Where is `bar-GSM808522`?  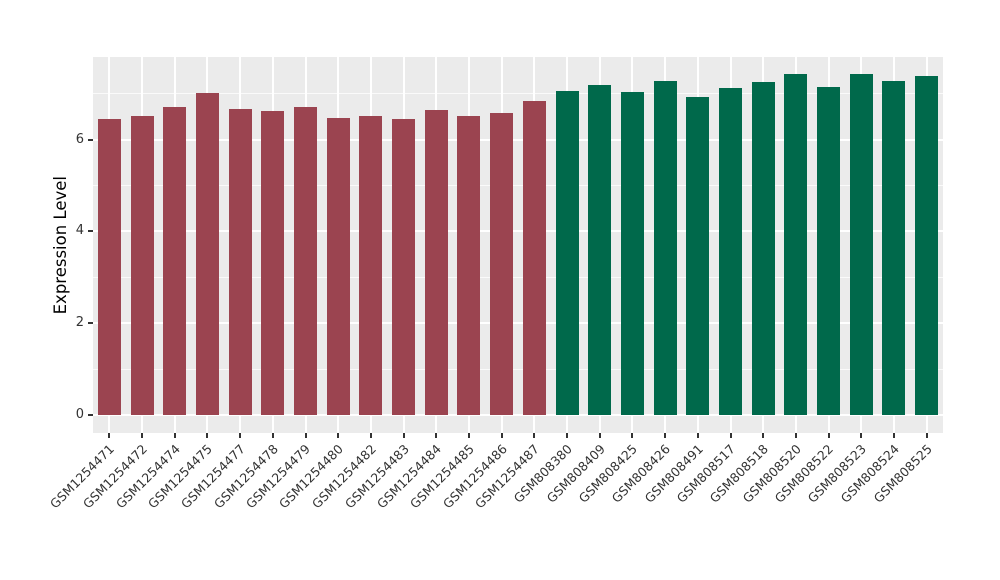
bar-GSM808522 is located at coordinates (829, 250).